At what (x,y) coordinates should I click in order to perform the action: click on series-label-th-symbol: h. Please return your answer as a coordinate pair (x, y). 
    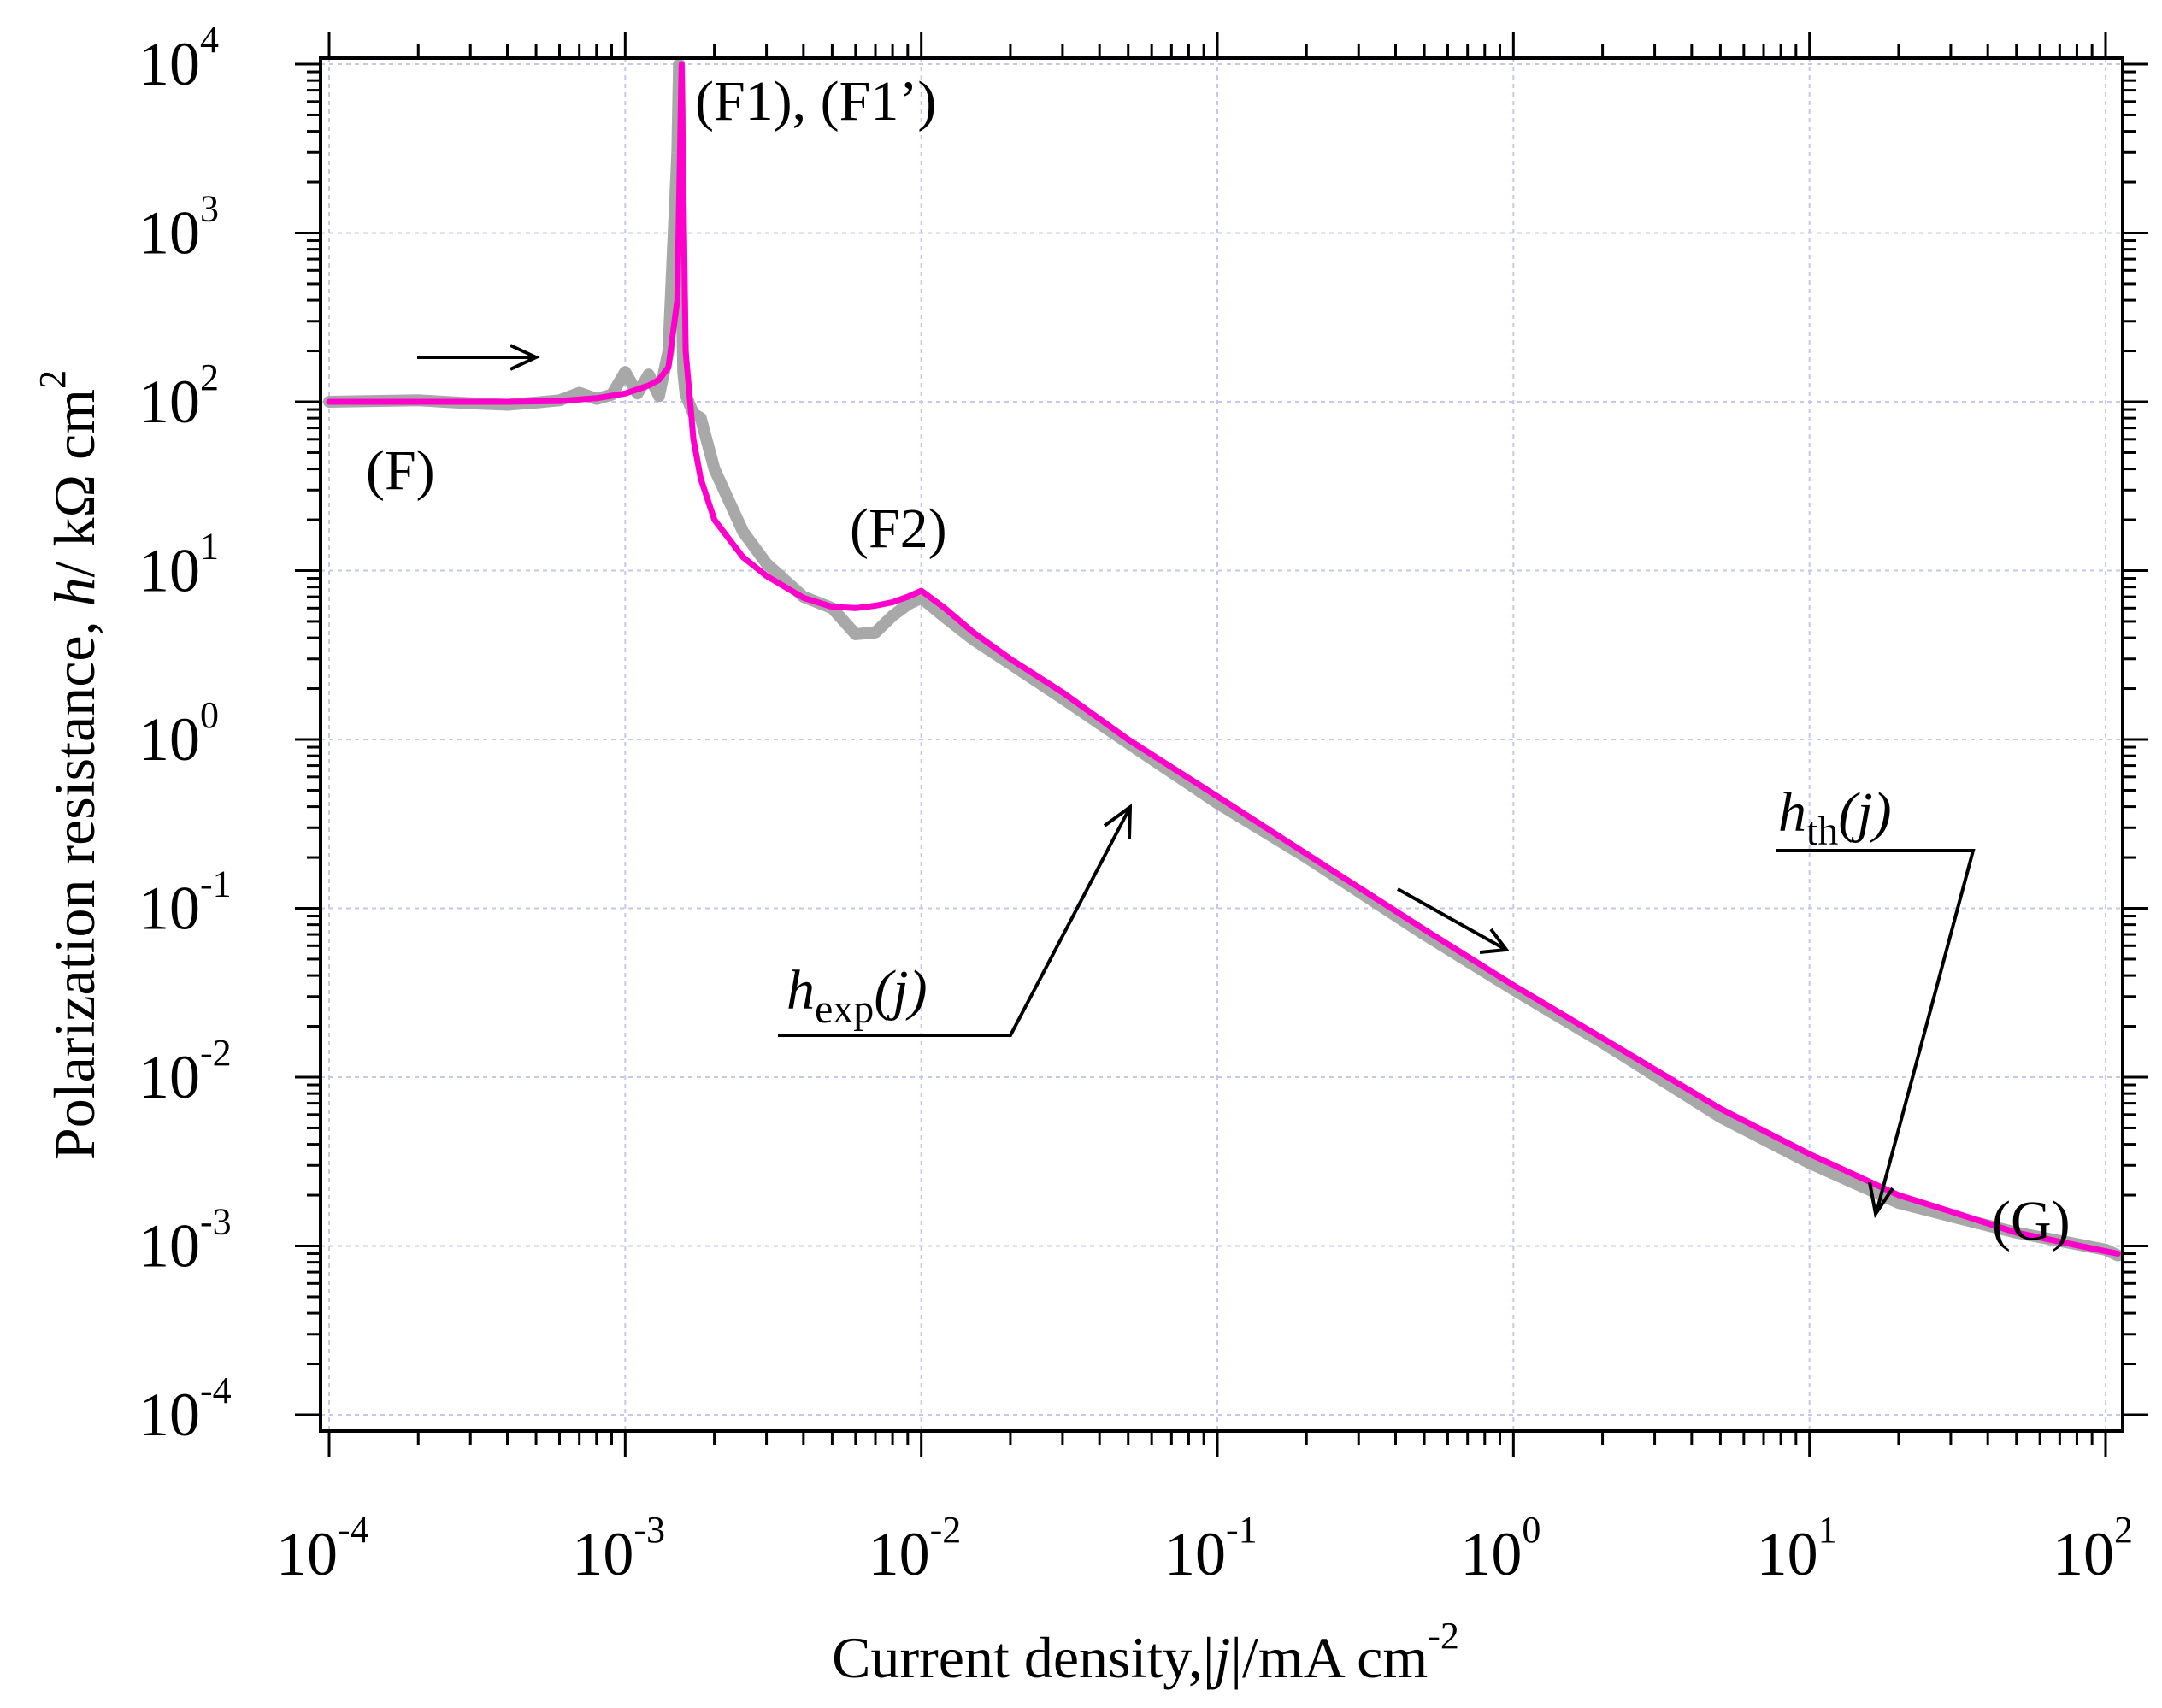
    Looking at the image, I should click on (1792, 813).